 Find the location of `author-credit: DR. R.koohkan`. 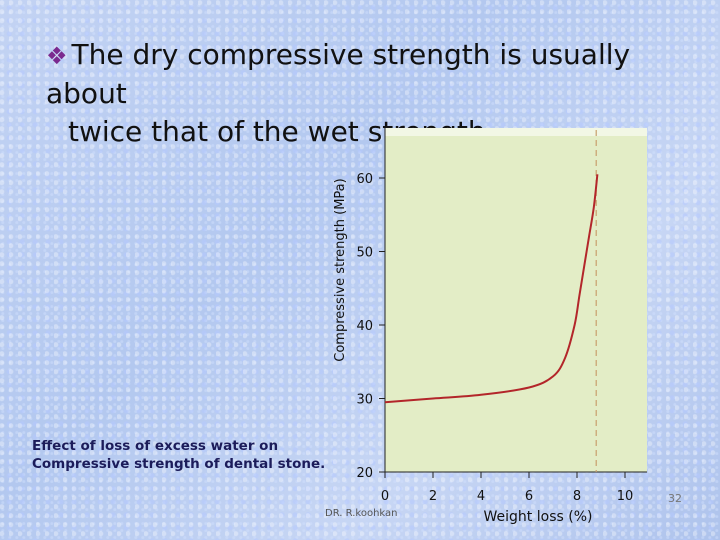

author-credit: DR. R.koohkan is located at coordinates (361, 513).